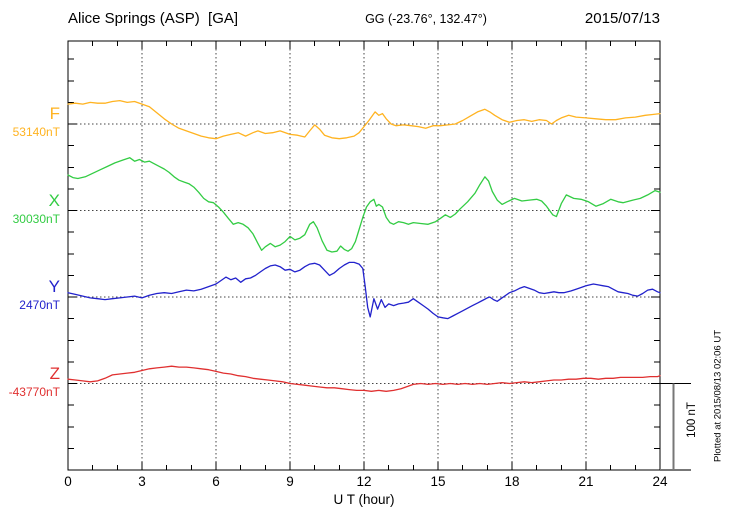 Image resolution: width=730 pixels, height=520 pixels. Describe the element at coordinates (54, 113) in the screenshot. I see `trace-letter-F: F` at that location.